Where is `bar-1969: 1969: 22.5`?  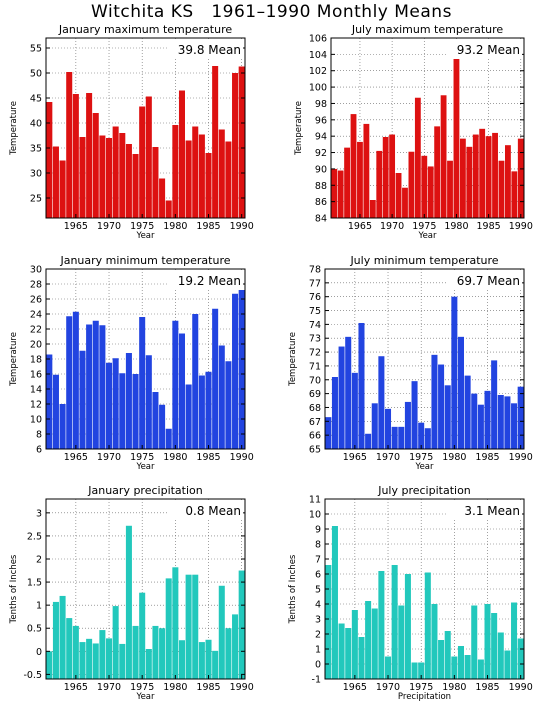 bar-1969: 1969: 22.5 is located at coordinates (102, 387).